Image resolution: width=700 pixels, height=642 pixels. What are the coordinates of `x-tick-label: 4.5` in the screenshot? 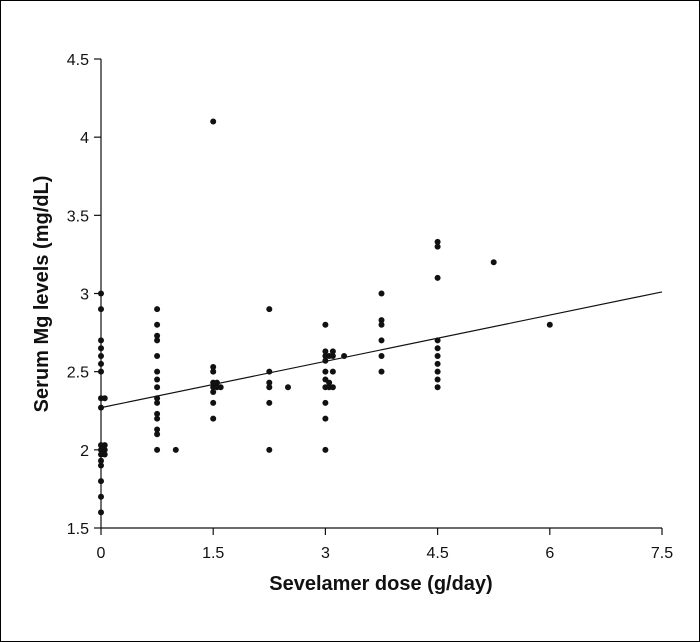 It's located at (437, 553).